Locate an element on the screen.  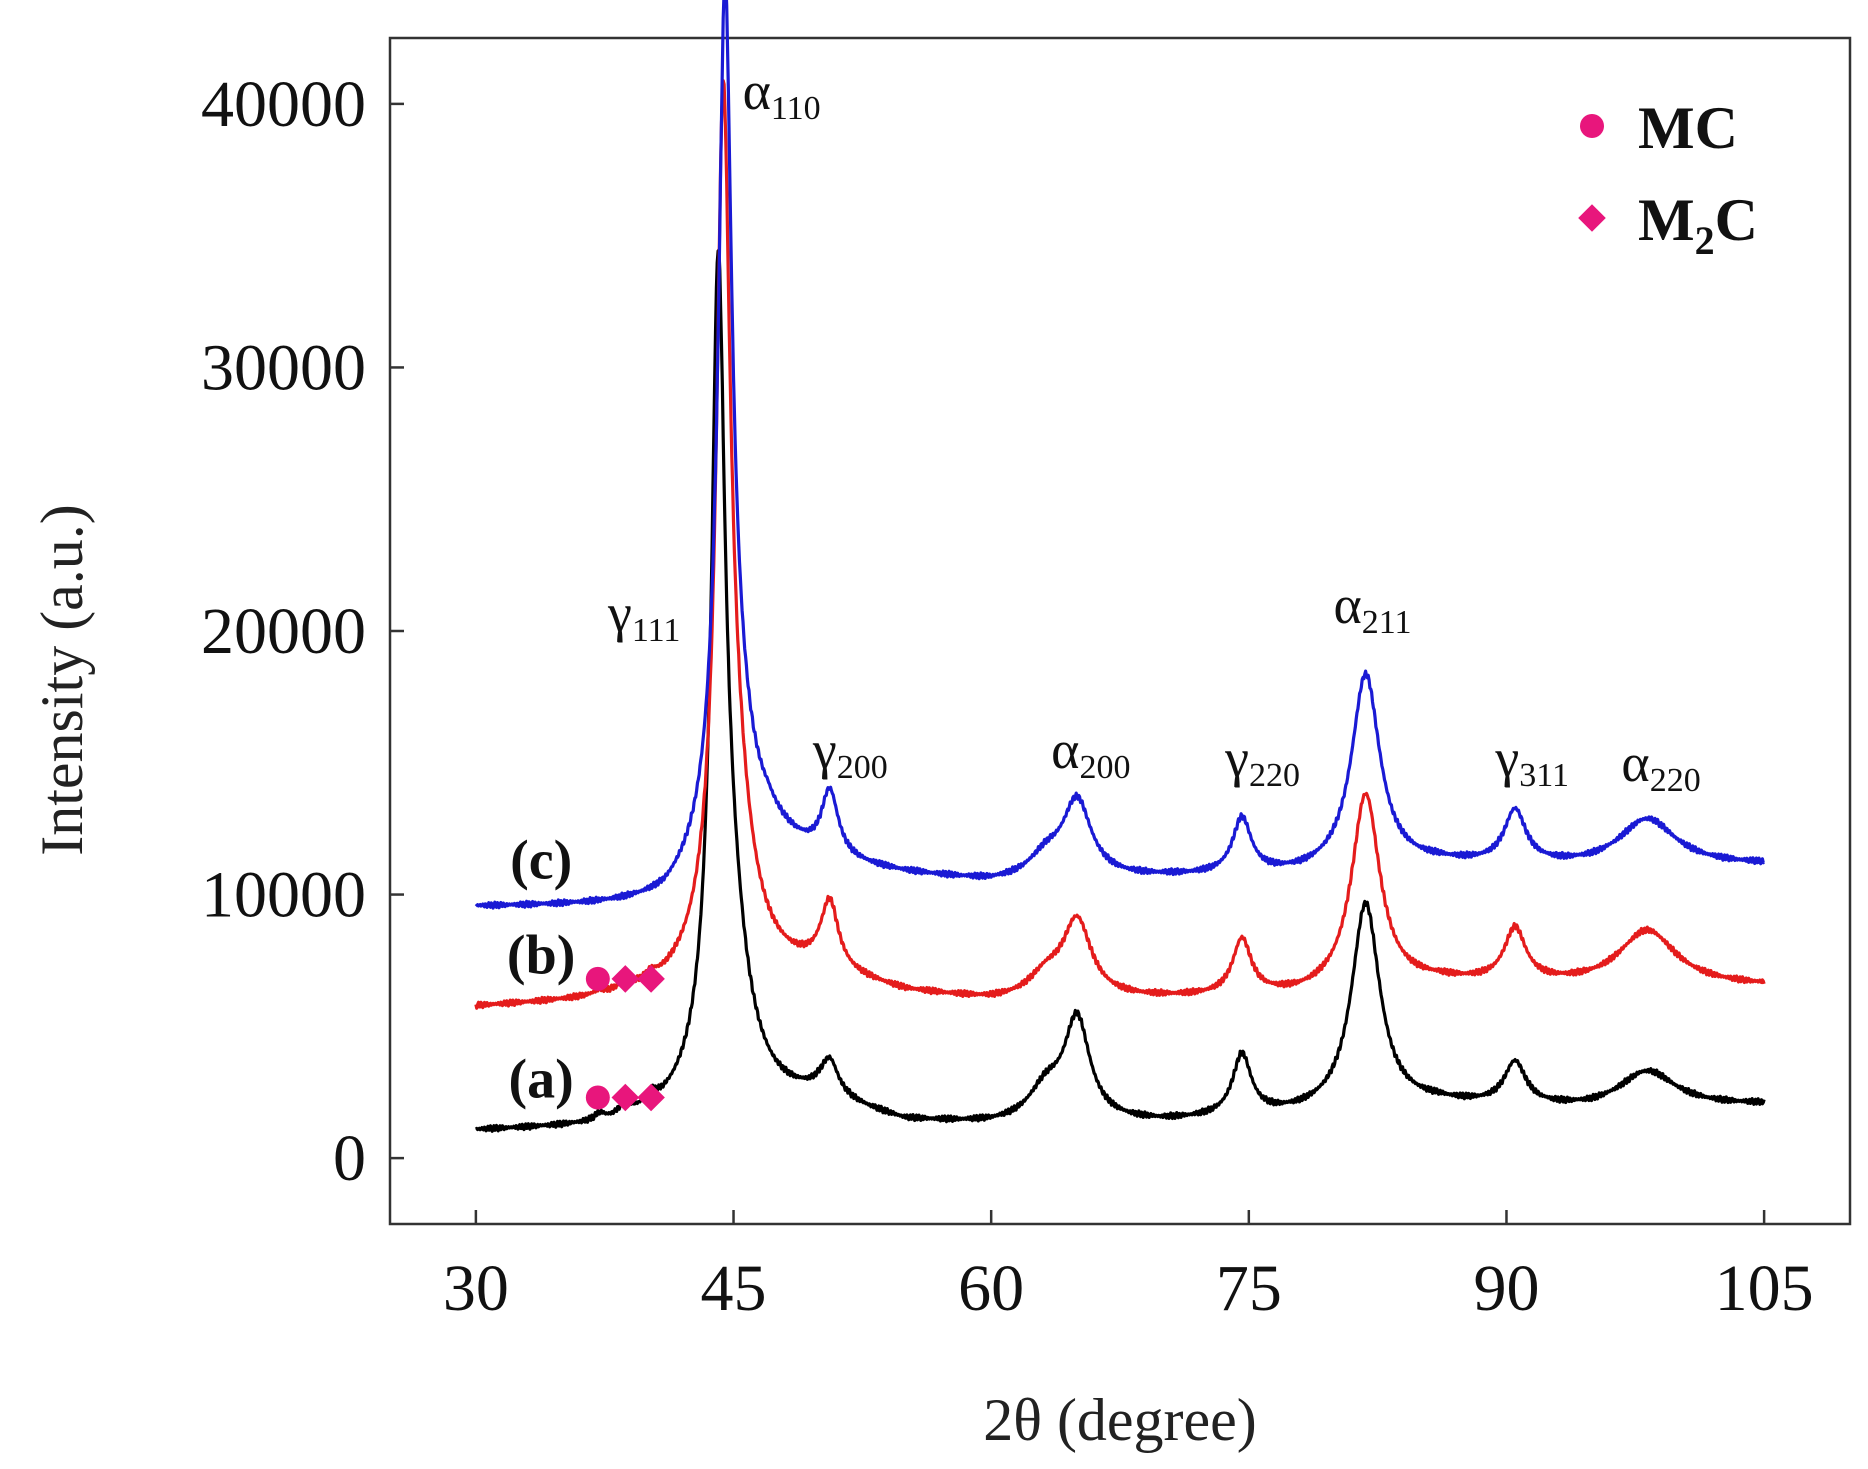
peak-label: α200 is located at coordinates (1090, 753).